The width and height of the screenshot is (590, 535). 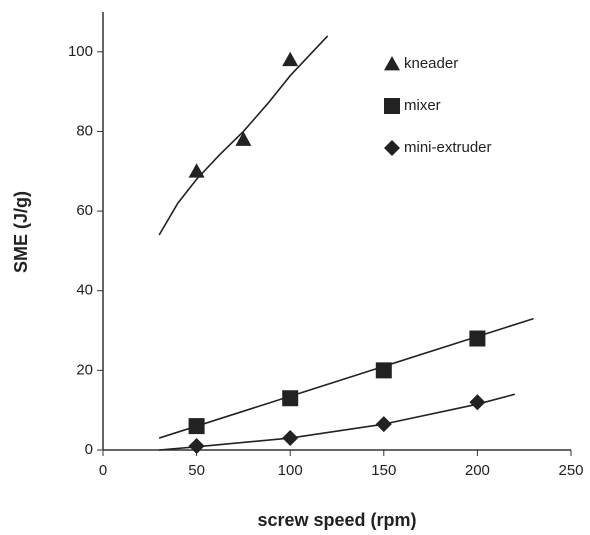 What do you see at coordinates (196, 470) in the screenshot?
I see `x-tick-label: 50` at bounding box center [196, 470].